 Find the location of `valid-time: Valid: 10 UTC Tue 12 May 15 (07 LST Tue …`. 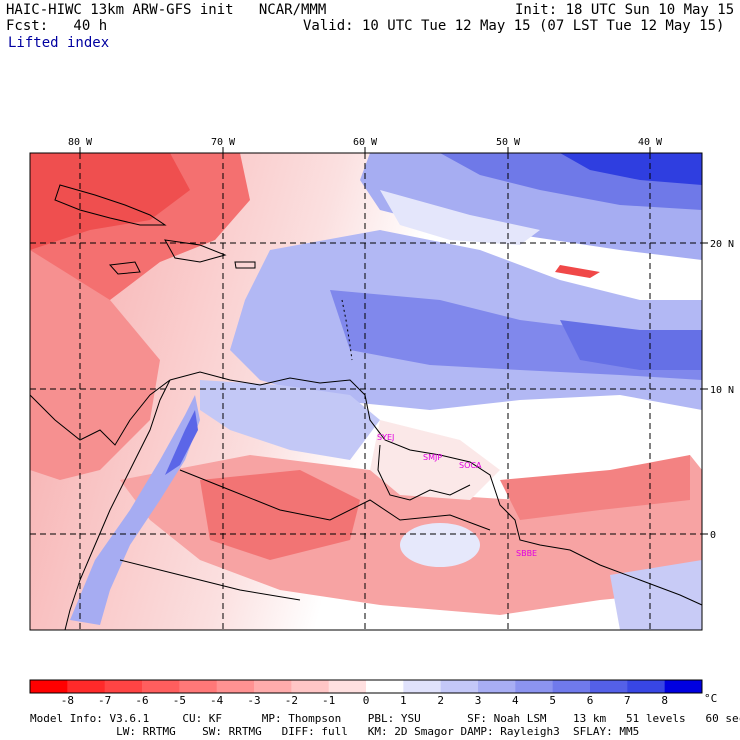

valid-time: Valid: 10 UTC Tue 12 May 15 (07 LST Tue … is located at coordinates (514, 26).